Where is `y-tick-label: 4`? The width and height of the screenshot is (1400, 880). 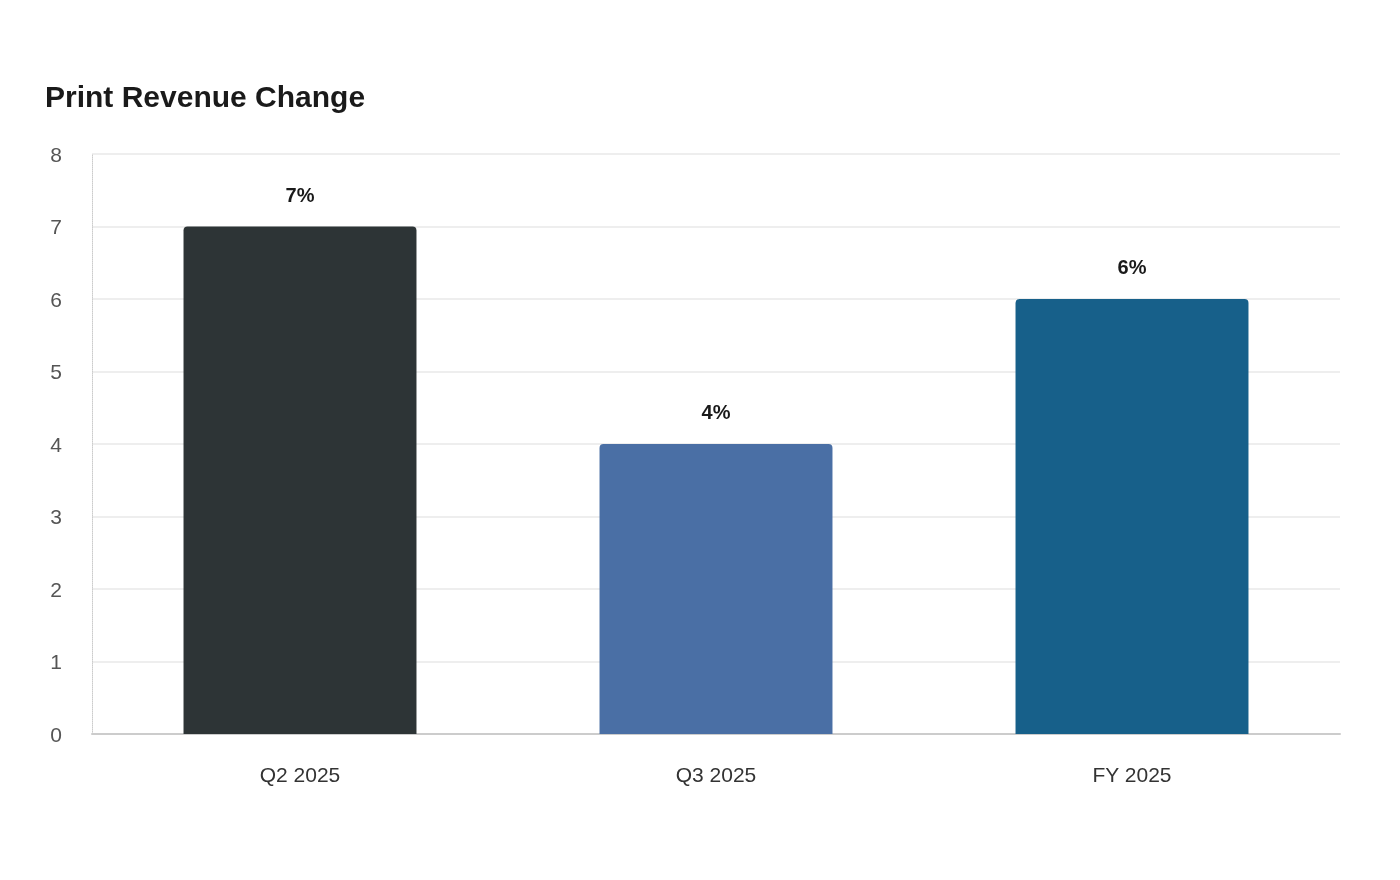 y-tick-label: 4 is located at coordinates (56, 444).